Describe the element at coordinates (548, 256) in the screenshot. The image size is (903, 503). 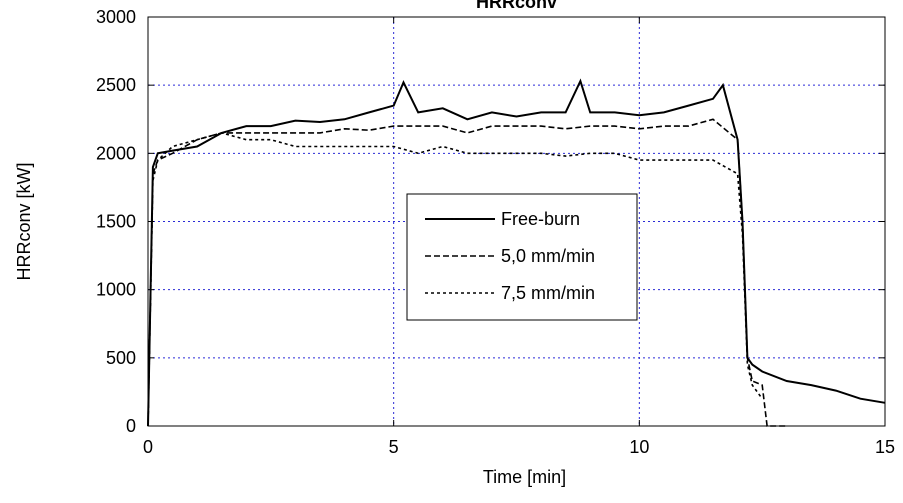
I see `legend-label-1: 5,0 mm/min` at that location.